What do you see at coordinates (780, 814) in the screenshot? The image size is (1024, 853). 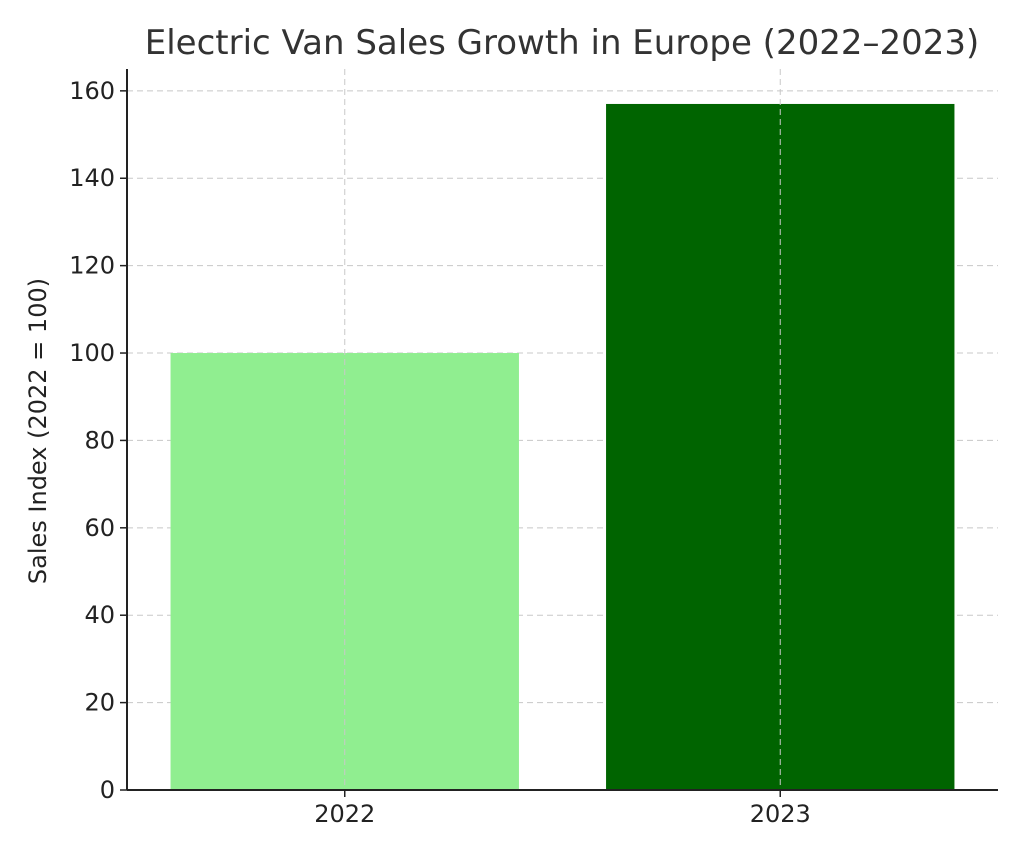 I see `x-tick-label-2023: 2023` at bounding box center [780, 814].